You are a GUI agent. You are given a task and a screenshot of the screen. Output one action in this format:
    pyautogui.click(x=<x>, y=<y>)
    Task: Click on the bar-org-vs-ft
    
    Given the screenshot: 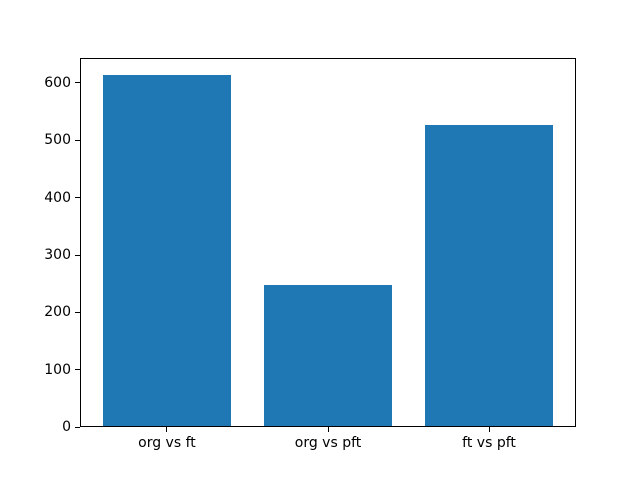 What is the action you would take?
    pyautogui.click(x=167, y=251)
    